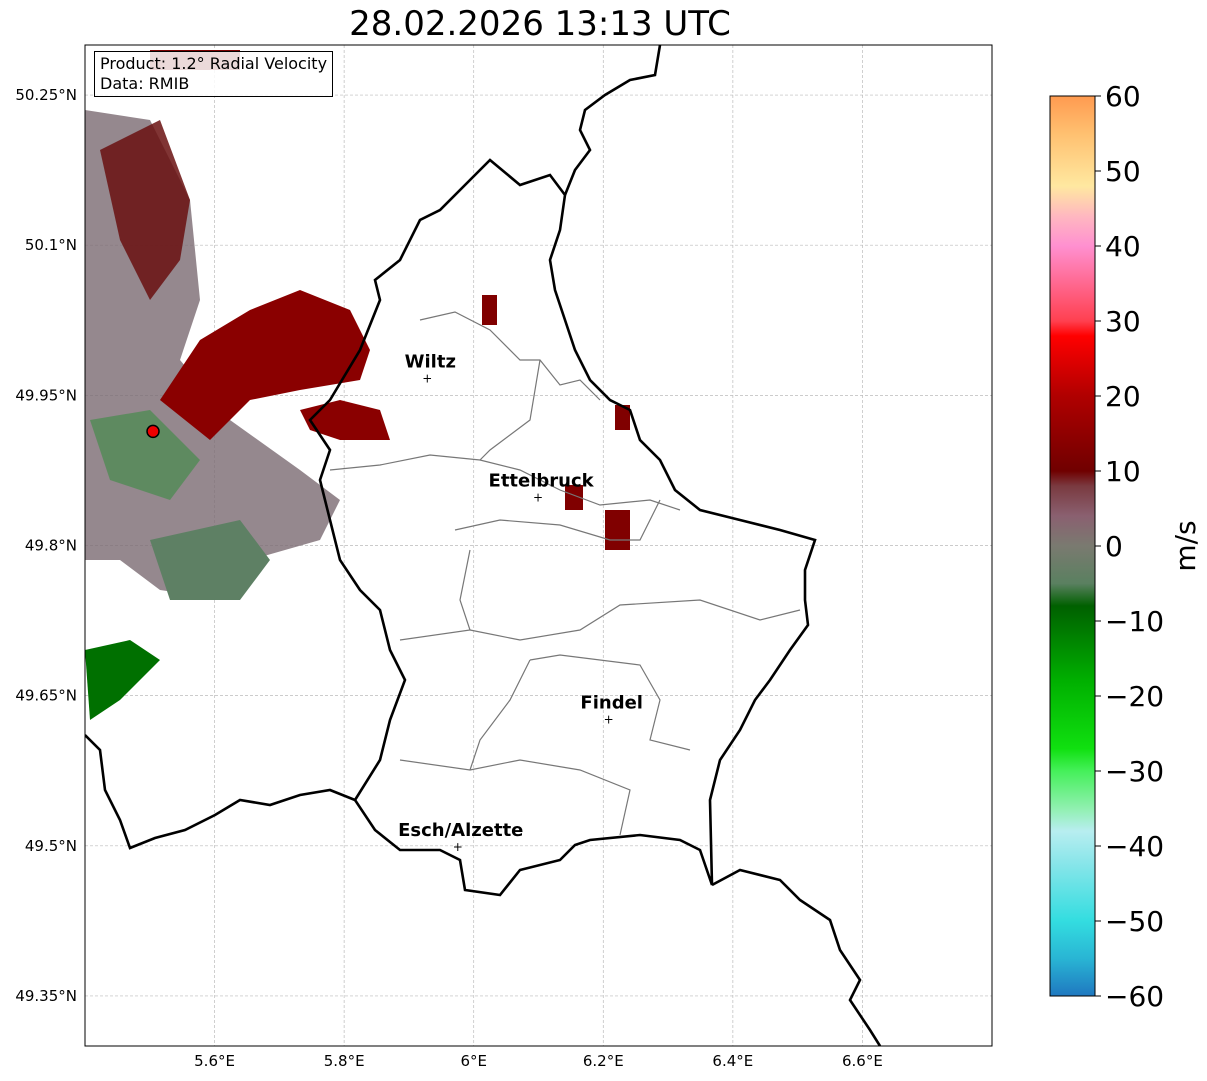  What do you see at coordinates (145, 210) in the screenshot?
I see `echo-red-north` at bounding box center [145, 210].